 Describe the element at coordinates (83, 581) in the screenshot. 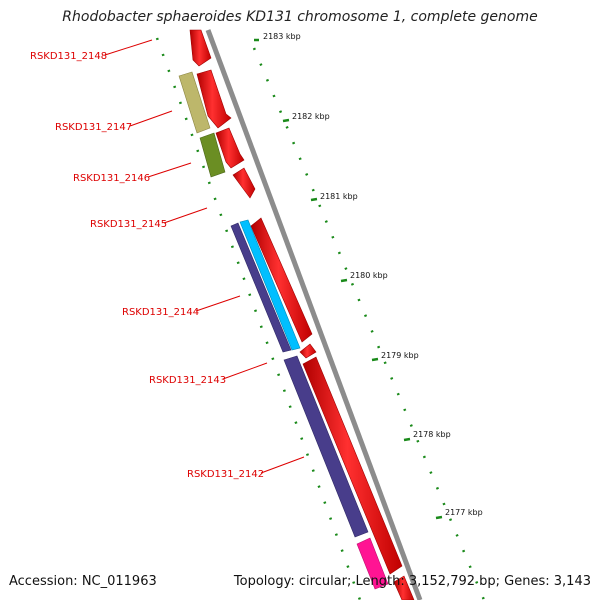

I see `accession-text: Accession: NC_011963` at that location.